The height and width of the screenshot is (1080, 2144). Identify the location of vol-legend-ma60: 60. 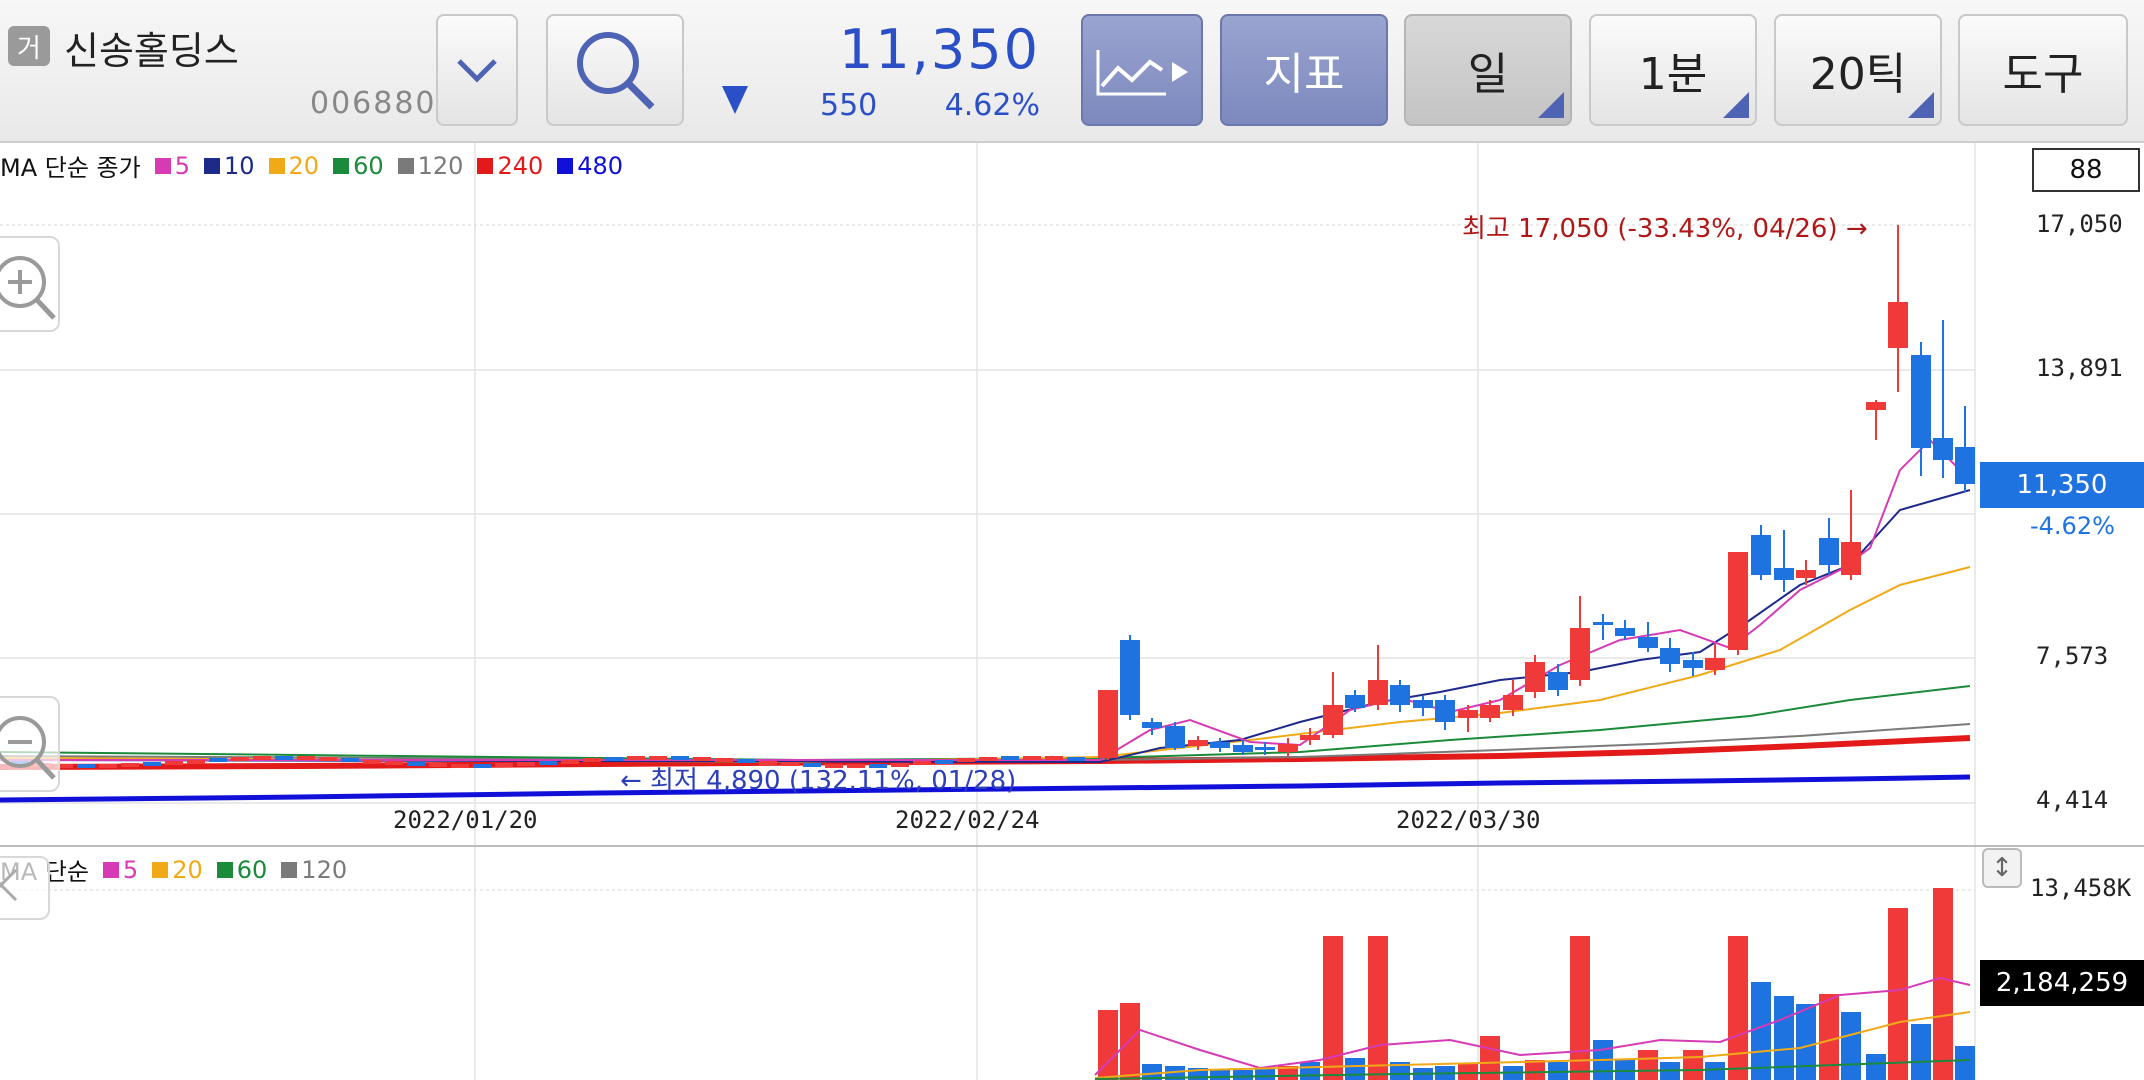
(235, 870).